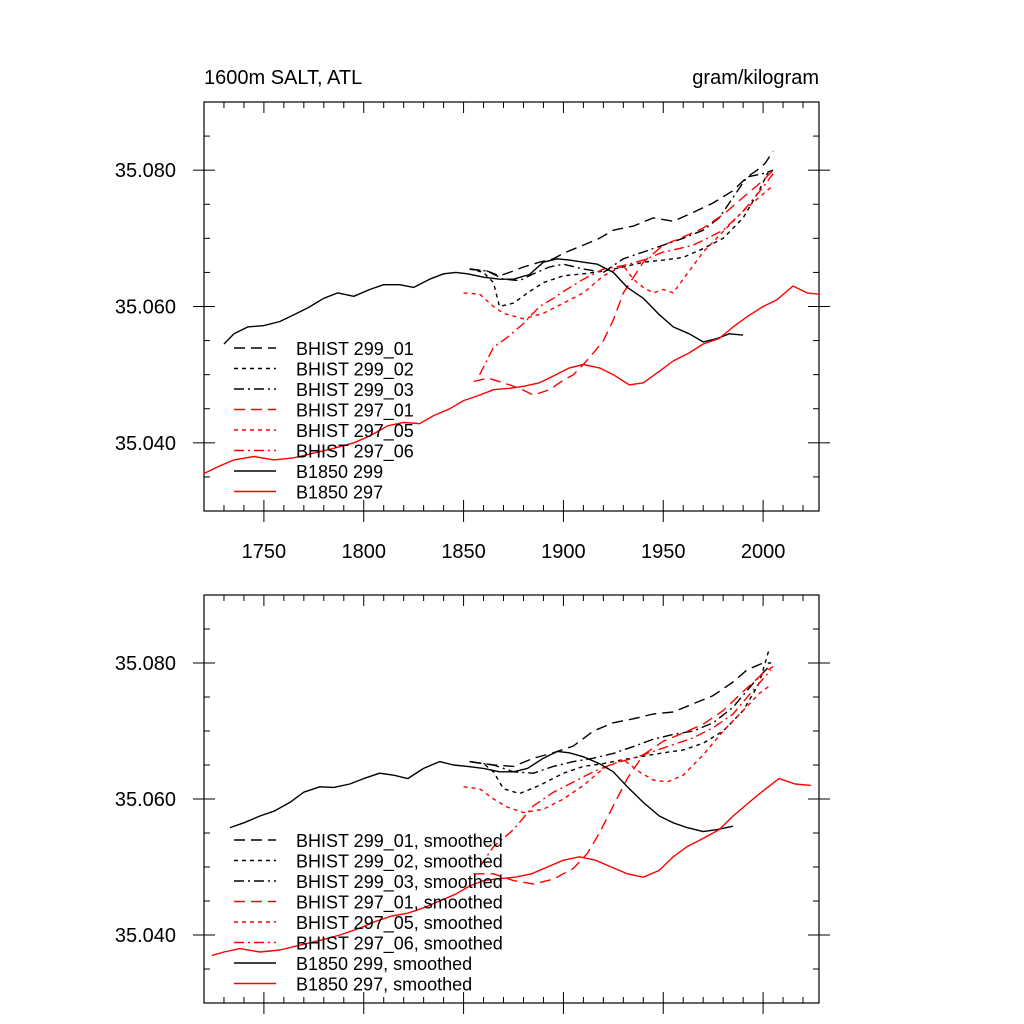  Describe the element at coordinates (355, 431) in the screenshot. I see `legend-label: BHIST 297_05` at that location.